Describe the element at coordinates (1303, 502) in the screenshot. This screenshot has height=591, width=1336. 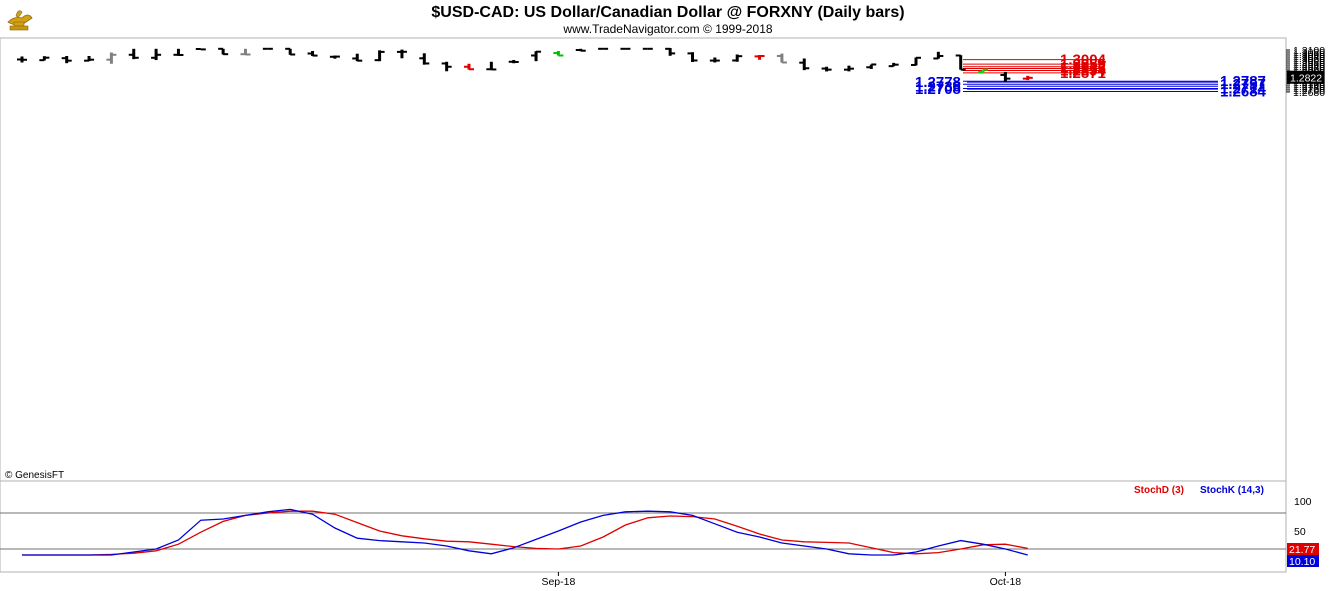
I see `stoch-tick-label: 100` at that location.